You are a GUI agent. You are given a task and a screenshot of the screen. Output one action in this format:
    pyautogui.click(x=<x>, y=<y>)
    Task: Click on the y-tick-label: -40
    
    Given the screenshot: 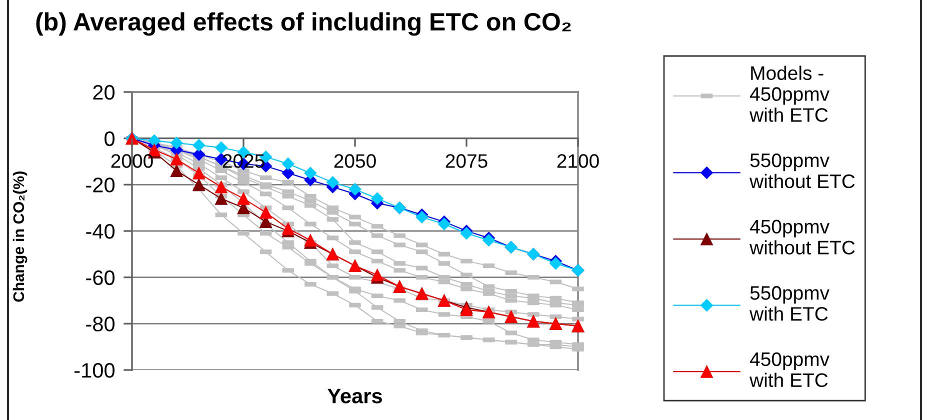 What is the action you would take?
    pyautogui.click(x=100, y=231)
    